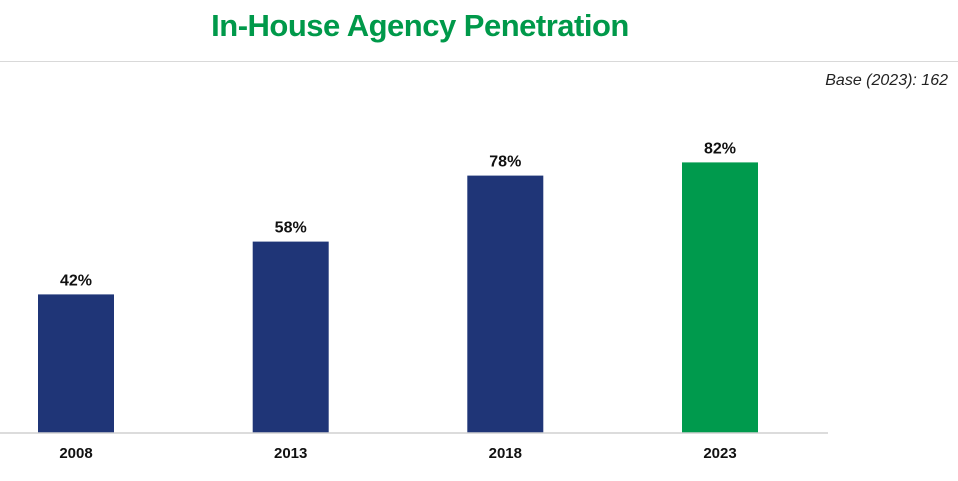 This screenshot has width=958, height=481. What do you see at coordinates (420, 25) in the screenshot?
I see `chart-title: In-House Agency Penetration` at bounding box center [420, 25].